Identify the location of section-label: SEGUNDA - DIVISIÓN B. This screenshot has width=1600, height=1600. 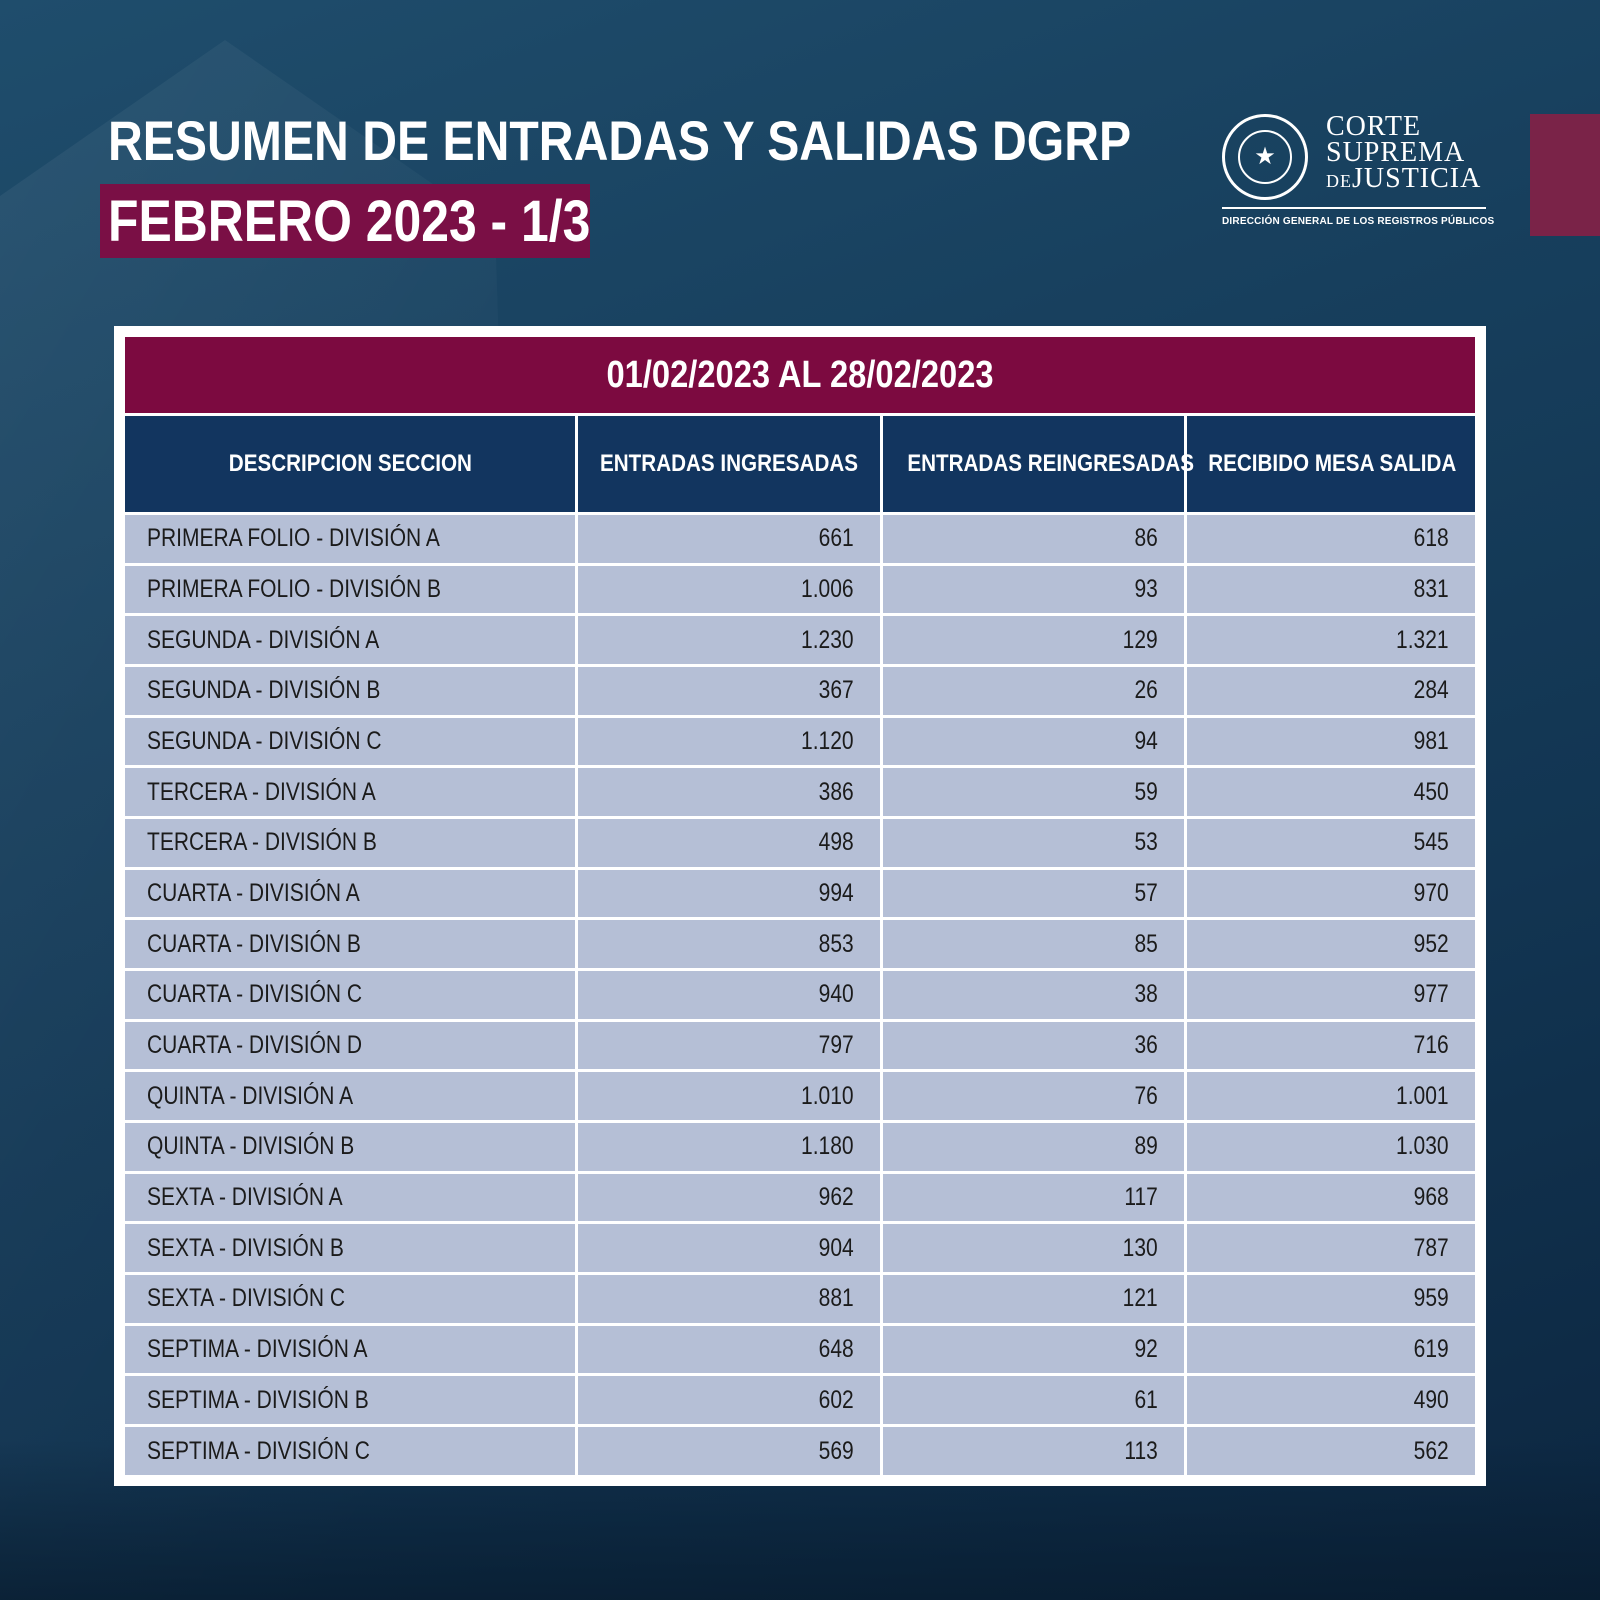
(264, 690).